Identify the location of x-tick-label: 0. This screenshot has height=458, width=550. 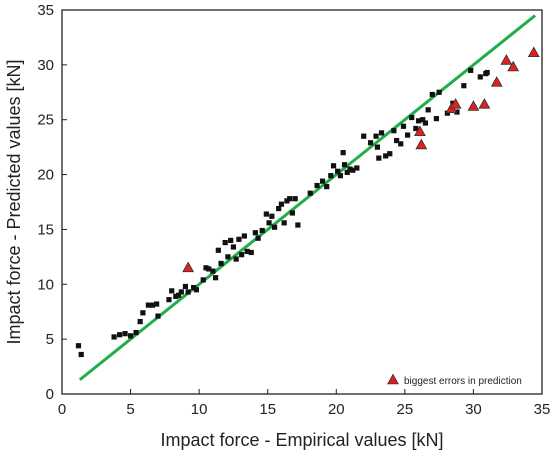
(62, 409).